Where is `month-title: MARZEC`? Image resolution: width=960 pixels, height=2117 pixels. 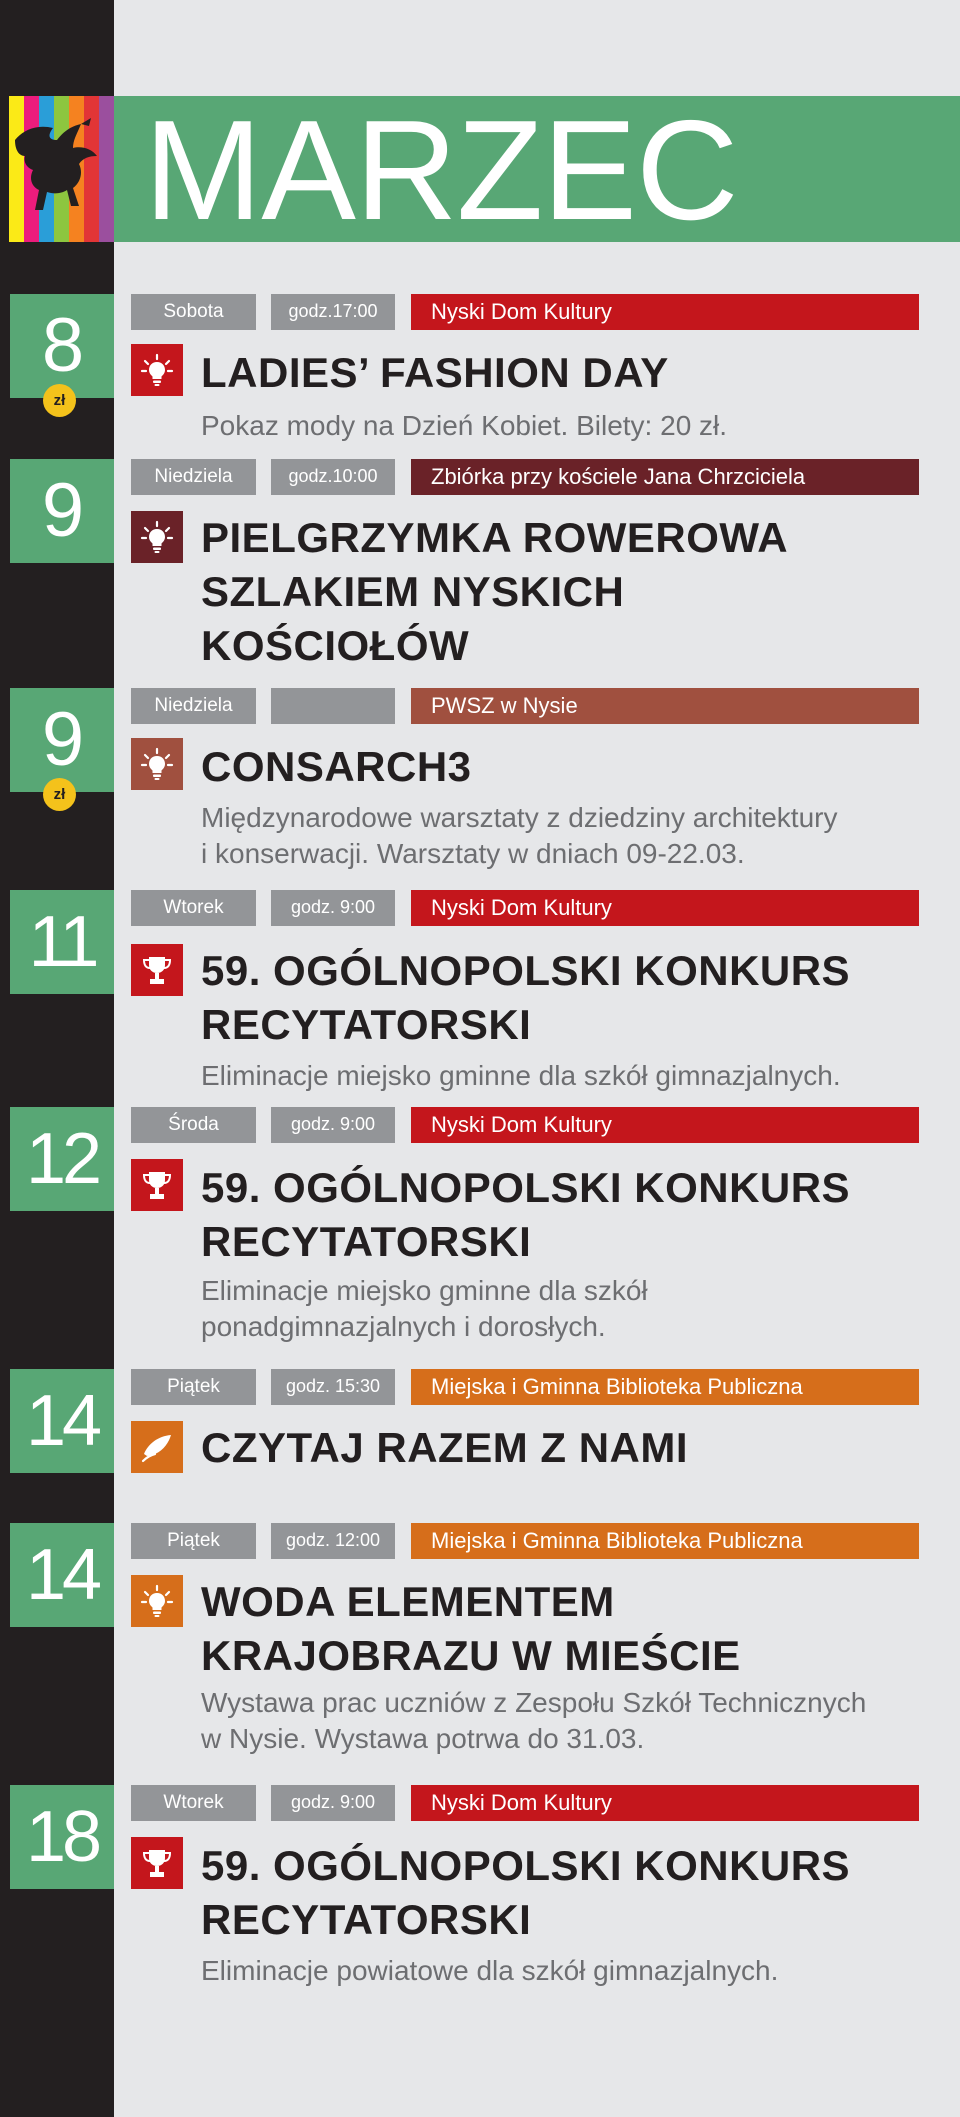
month-title: MARZEC is located at coordinates (441, 170).